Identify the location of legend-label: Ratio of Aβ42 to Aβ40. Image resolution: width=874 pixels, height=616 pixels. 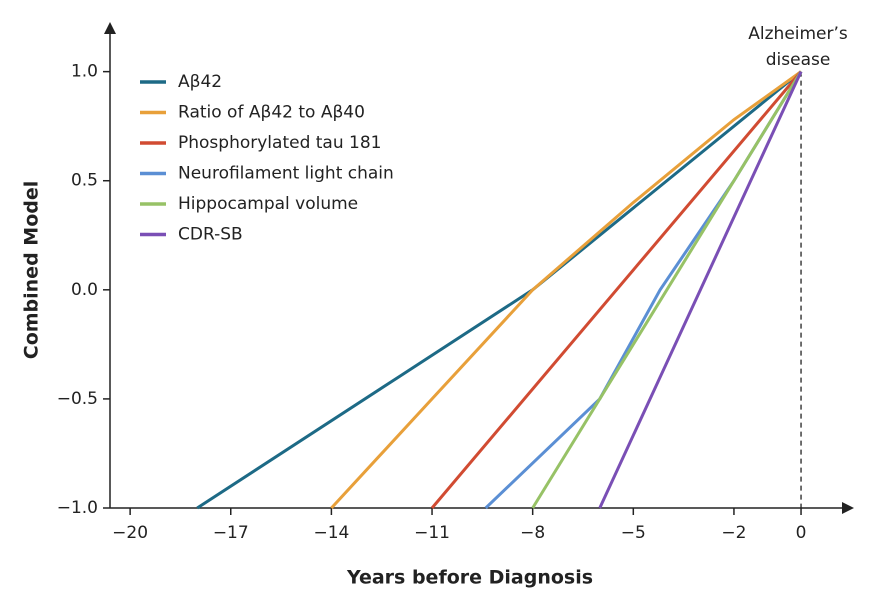
(271, 113).